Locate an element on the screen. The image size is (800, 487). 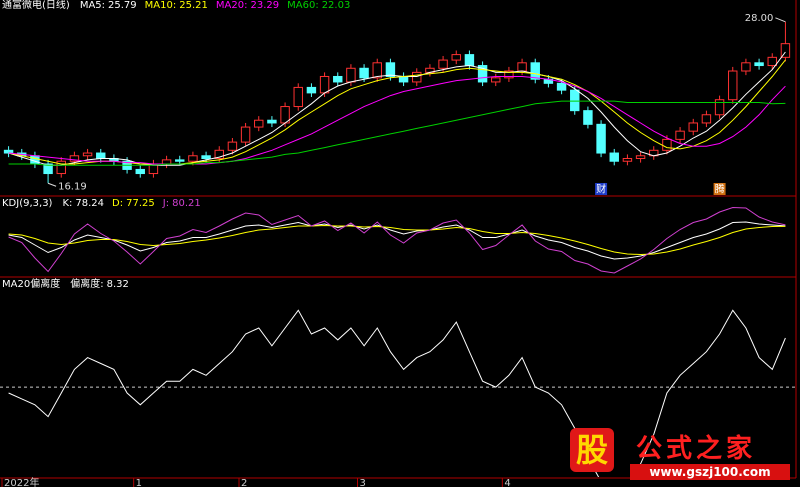
watermark-name: 公式之家 is located at coordinates (696, 449).